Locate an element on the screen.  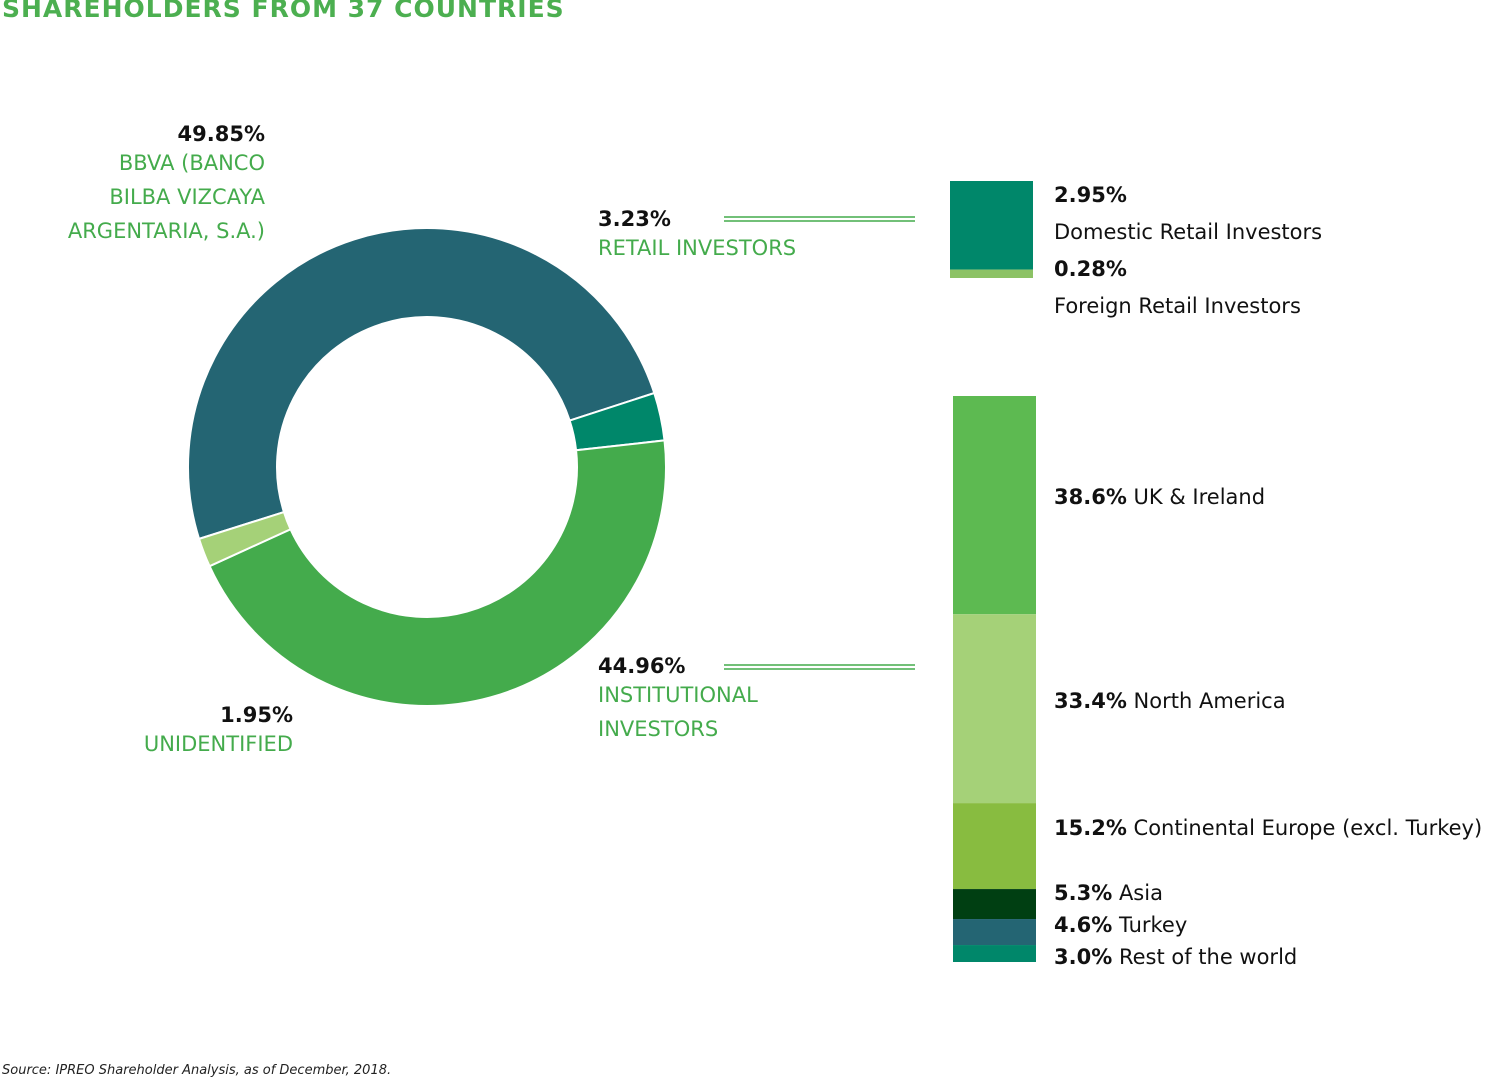
slice-name-line: BBVA (BANCO is located at coordinates (191, 163).